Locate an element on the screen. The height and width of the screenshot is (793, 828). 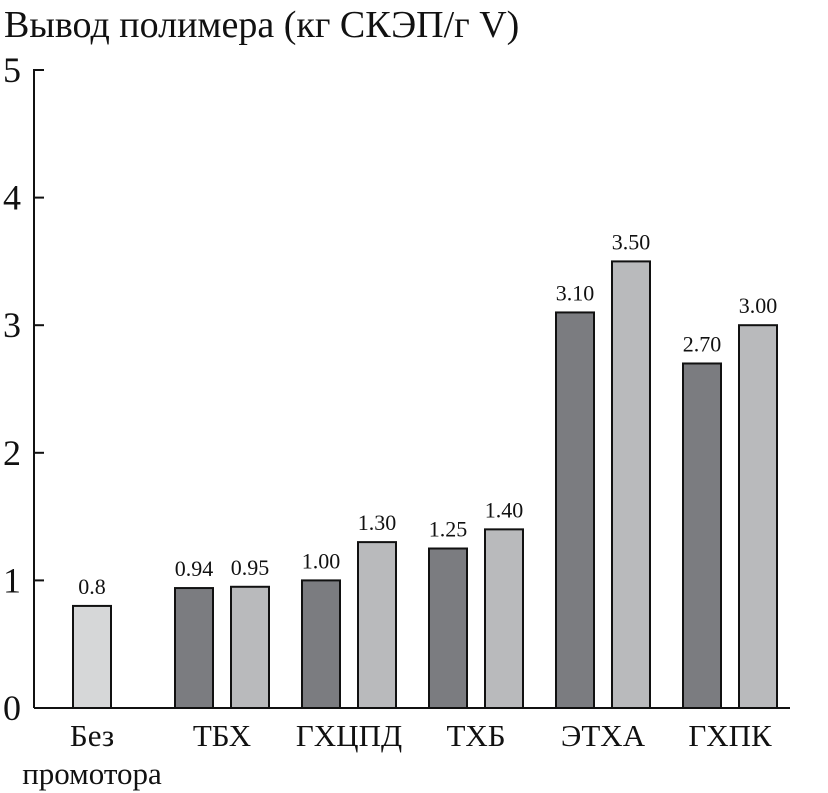
chart-title: Вывод полимера (кг СКЭП/г V) is located at coordinates (261, 25).